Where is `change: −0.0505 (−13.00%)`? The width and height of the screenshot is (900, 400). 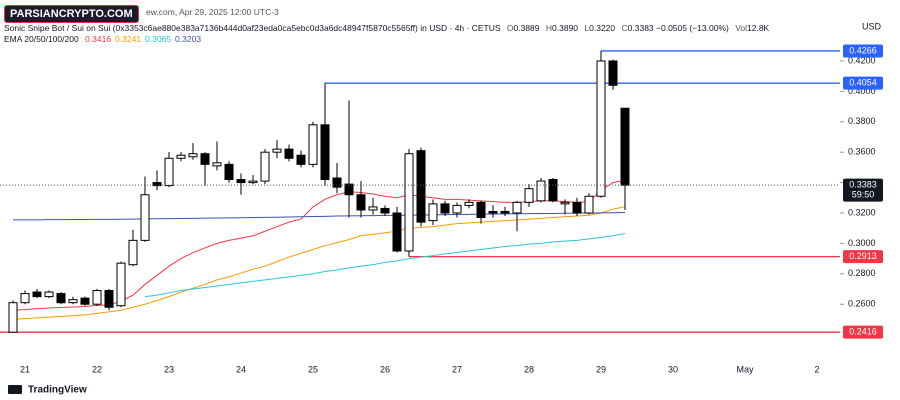
change: −0.0505 (−13.00%) is located at coordinates (692, 28).